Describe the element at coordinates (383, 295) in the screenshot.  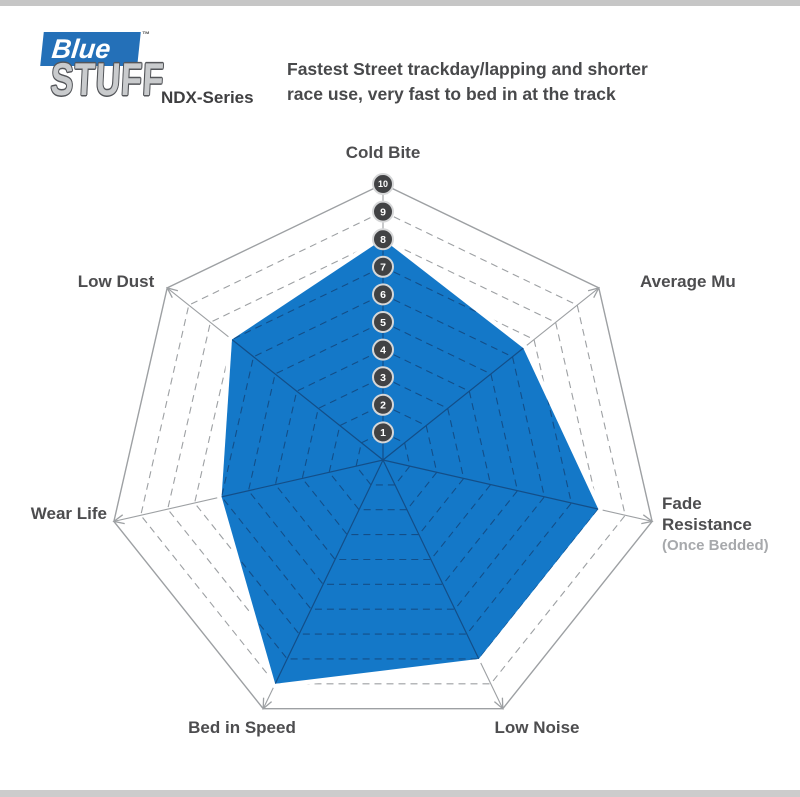
I see `svg-text: 6` at that location.